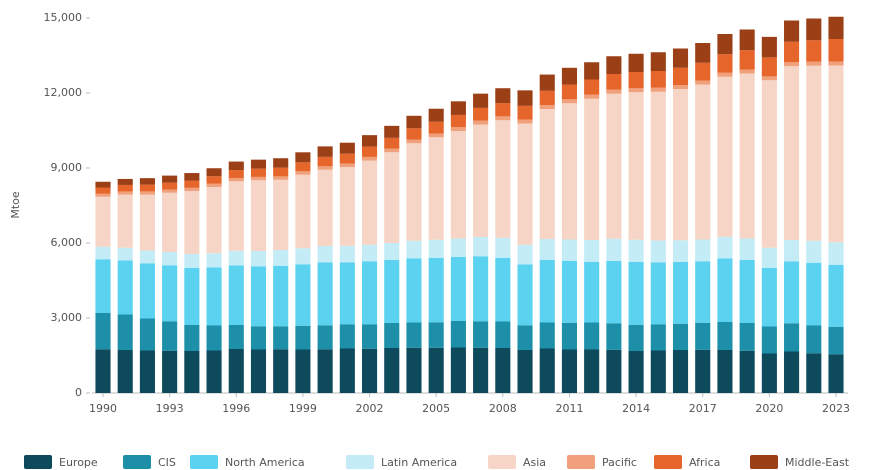 This screenshot has height=470, width=871. I want to click on y-tick-label: 6,000, so click(67, 242).